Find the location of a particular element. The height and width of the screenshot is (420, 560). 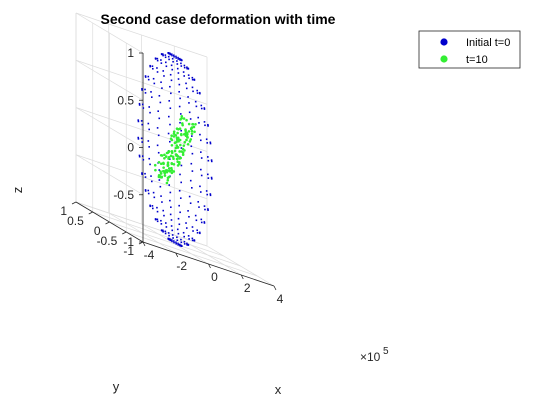

y-tick-label: -1 is located at coordinates (128, 251).